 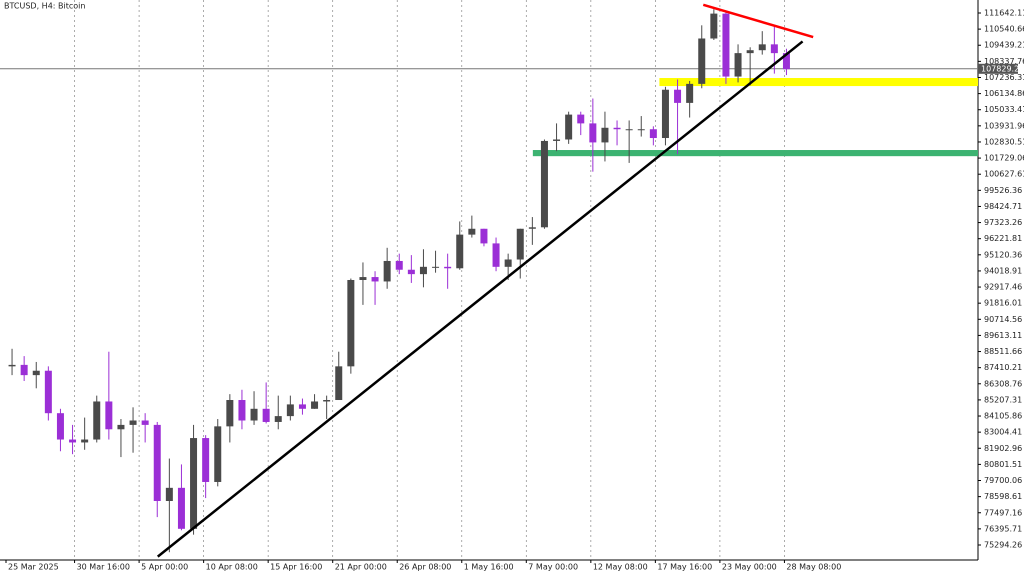 I want to click on y-tick-label: 92917.46, so click(x=1003, y=287).